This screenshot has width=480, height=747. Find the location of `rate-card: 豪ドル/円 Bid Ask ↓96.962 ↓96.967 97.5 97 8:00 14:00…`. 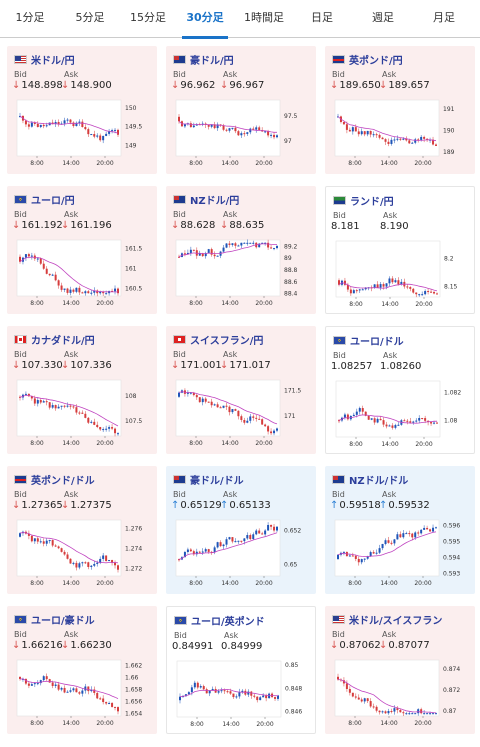

rate-card: 豪ドル/円 Bid Ask ↓96.962 ↓96.967 97.5 97 8:00 14:00… is located at coordinates (241, 110).